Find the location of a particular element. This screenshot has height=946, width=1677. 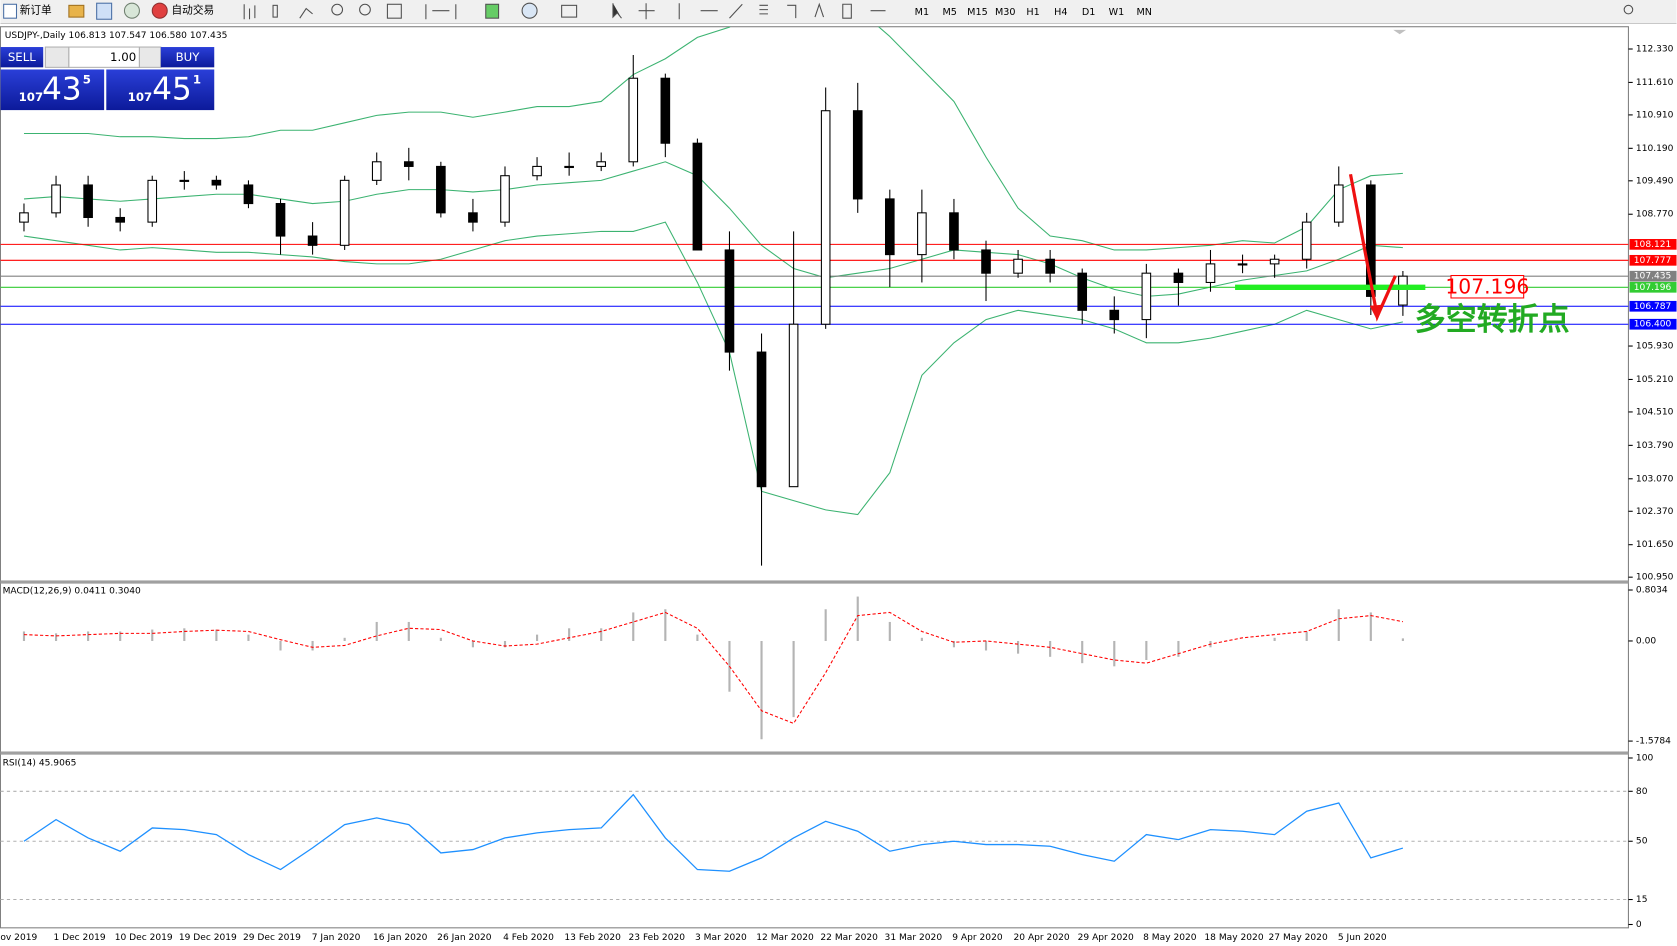

tile-icon is located at coordinates (394, 11).